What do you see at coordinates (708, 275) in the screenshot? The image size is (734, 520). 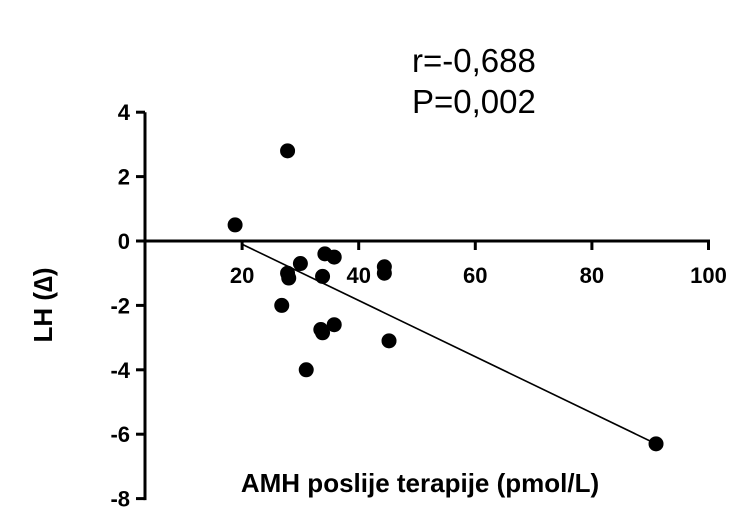 I see `x-tick-label: 100` at bounding box center [708, 275].